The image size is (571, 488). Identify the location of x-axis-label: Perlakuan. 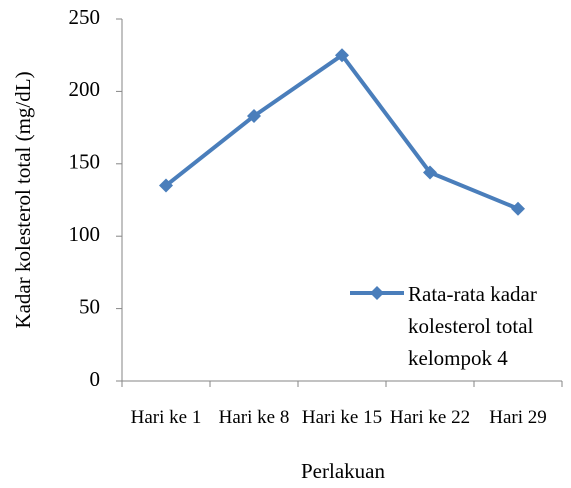
(343, 471).